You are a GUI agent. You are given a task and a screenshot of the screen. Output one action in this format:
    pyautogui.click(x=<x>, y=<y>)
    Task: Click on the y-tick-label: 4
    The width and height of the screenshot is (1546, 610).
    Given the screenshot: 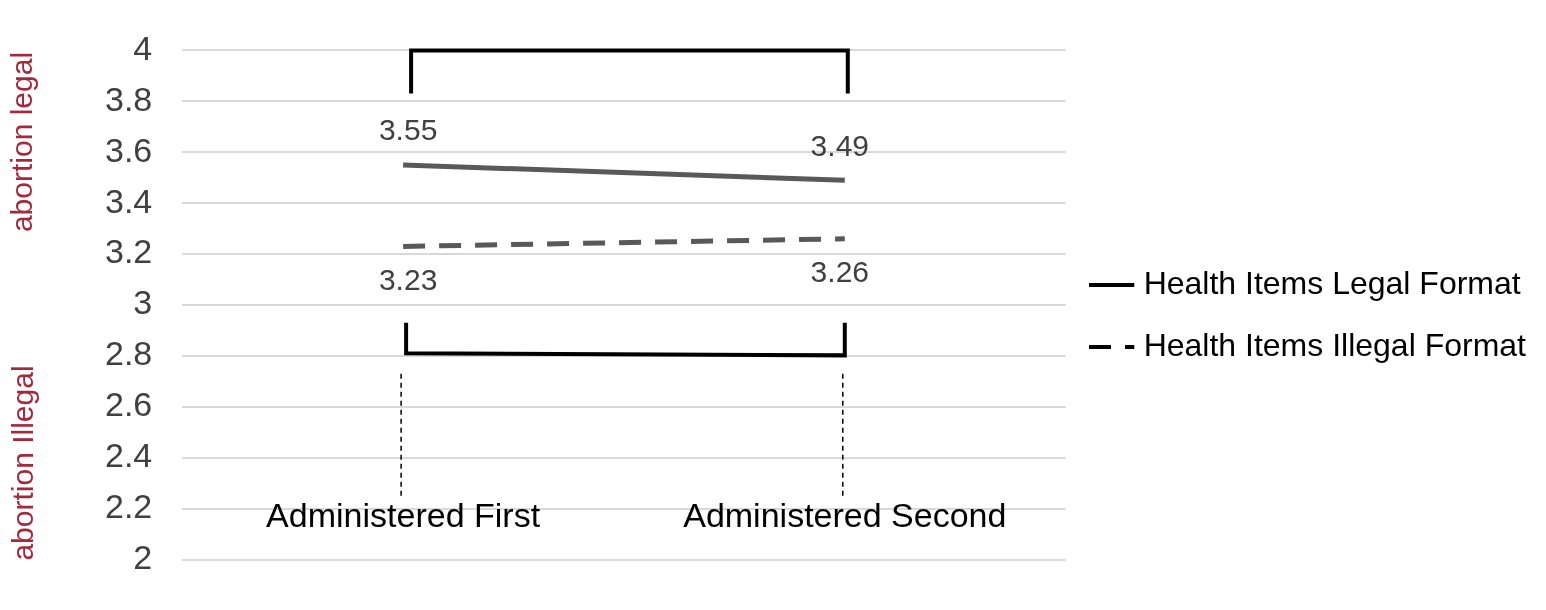 What is the action you would take?
    pyautogui.click(x=143, y=47)
    